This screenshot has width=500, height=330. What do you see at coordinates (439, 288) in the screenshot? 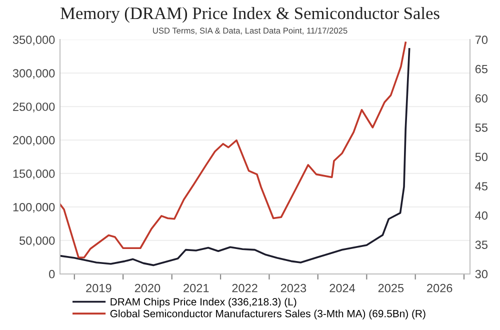
I see `x-tick-label: 2026` at bounding box center [439, 288].